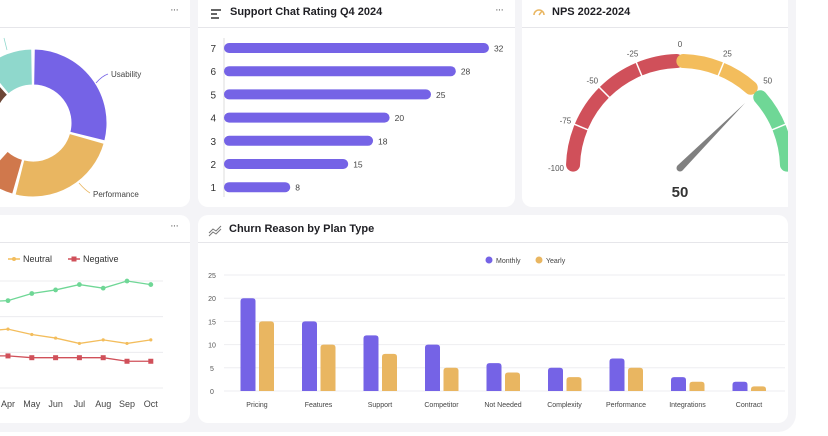 The height and width of the screenshot is (436, 828). I want to click on donut-chart: Usability Performance, so click(70, 118).